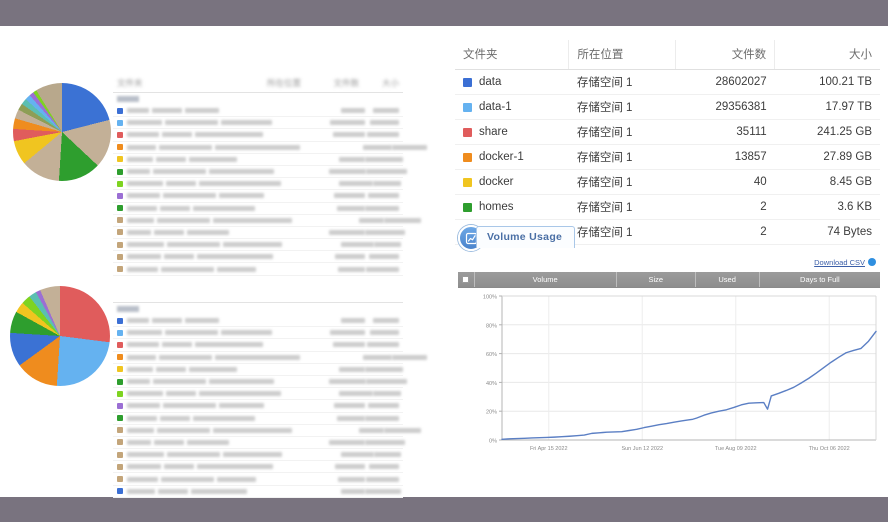 This screenshot has width=888, height=522. I want to click on file-count-cell: 29356381, so click(725, 107).